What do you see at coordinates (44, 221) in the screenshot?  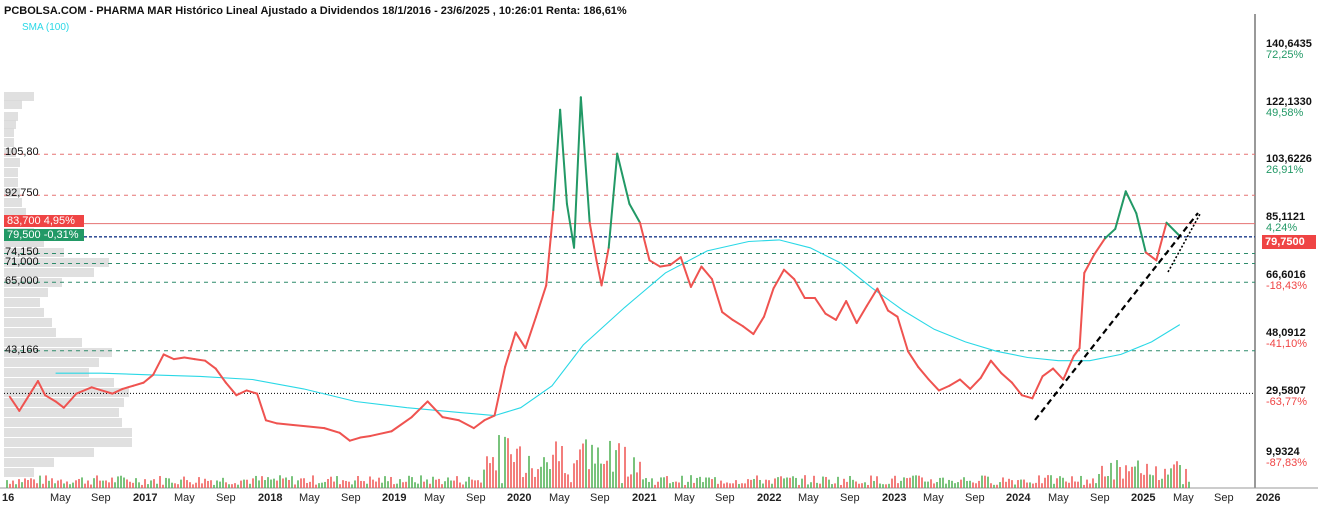 I see `tag-resistance: 83,700 4,95%` at bounding box center [44, 221].